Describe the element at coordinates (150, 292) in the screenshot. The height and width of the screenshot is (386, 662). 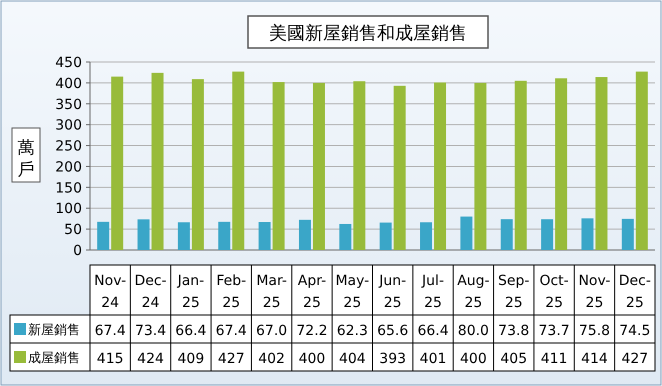
I see `x-tick-label: Dec-24` at that location.